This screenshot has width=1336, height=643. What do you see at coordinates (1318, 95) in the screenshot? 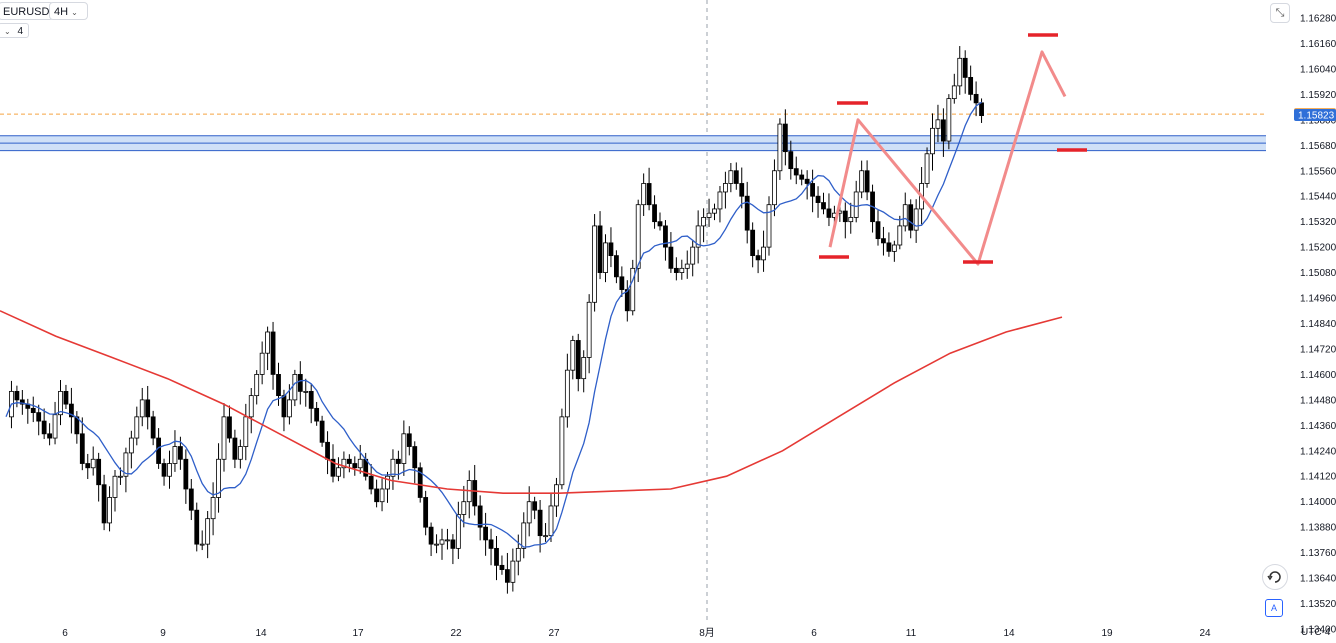
I see `y-tick-label: 1.15920` at bounding box center [1318, 95].